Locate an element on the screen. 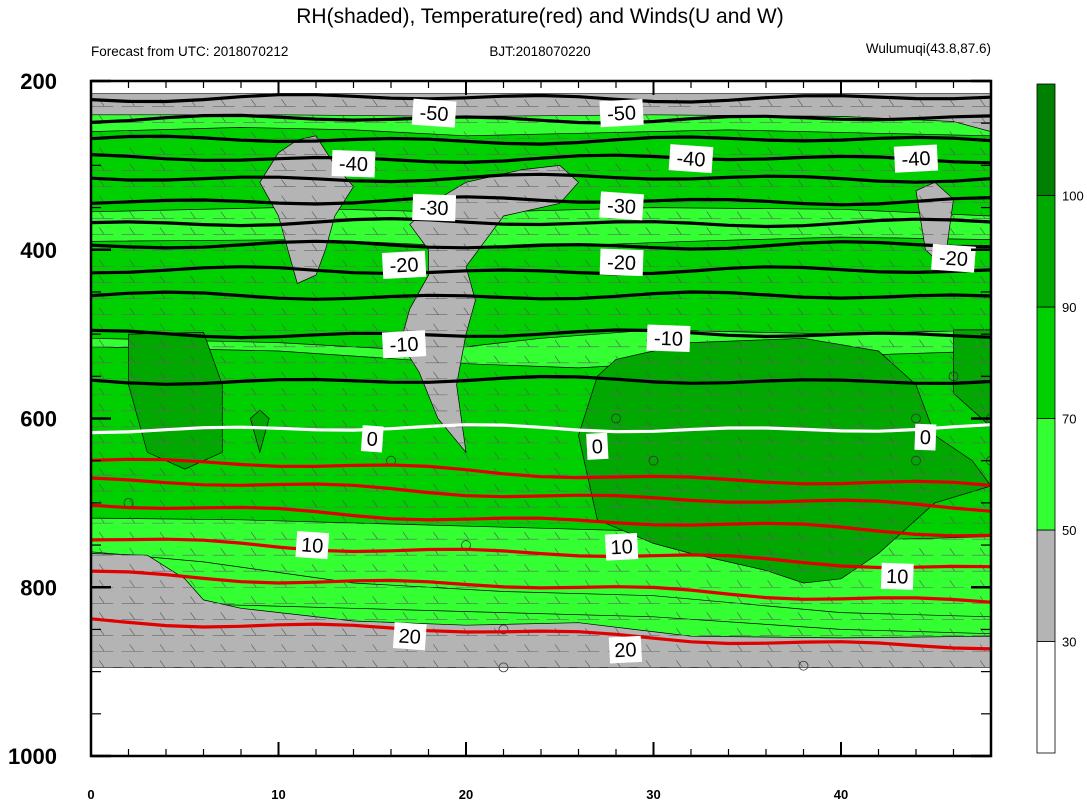 The width and height of the screenshot is (1087, 806). contour-label-group: 10 is located at coordinates (621, 546).